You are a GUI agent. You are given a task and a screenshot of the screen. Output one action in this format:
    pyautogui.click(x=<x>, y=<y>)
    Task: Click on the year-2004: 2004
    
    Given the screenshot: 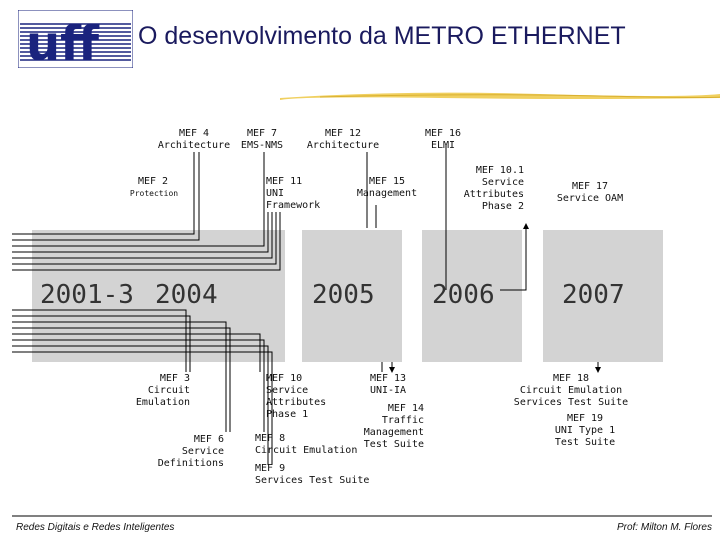 What is the action you would take?
    pyautogui.click(x=186, y=295)
    